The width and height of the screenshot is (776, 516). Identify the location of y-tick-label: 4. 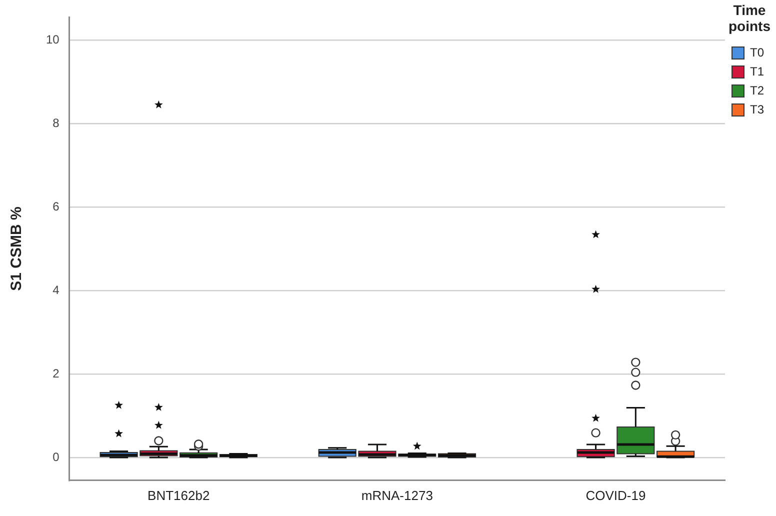
(56, 289).